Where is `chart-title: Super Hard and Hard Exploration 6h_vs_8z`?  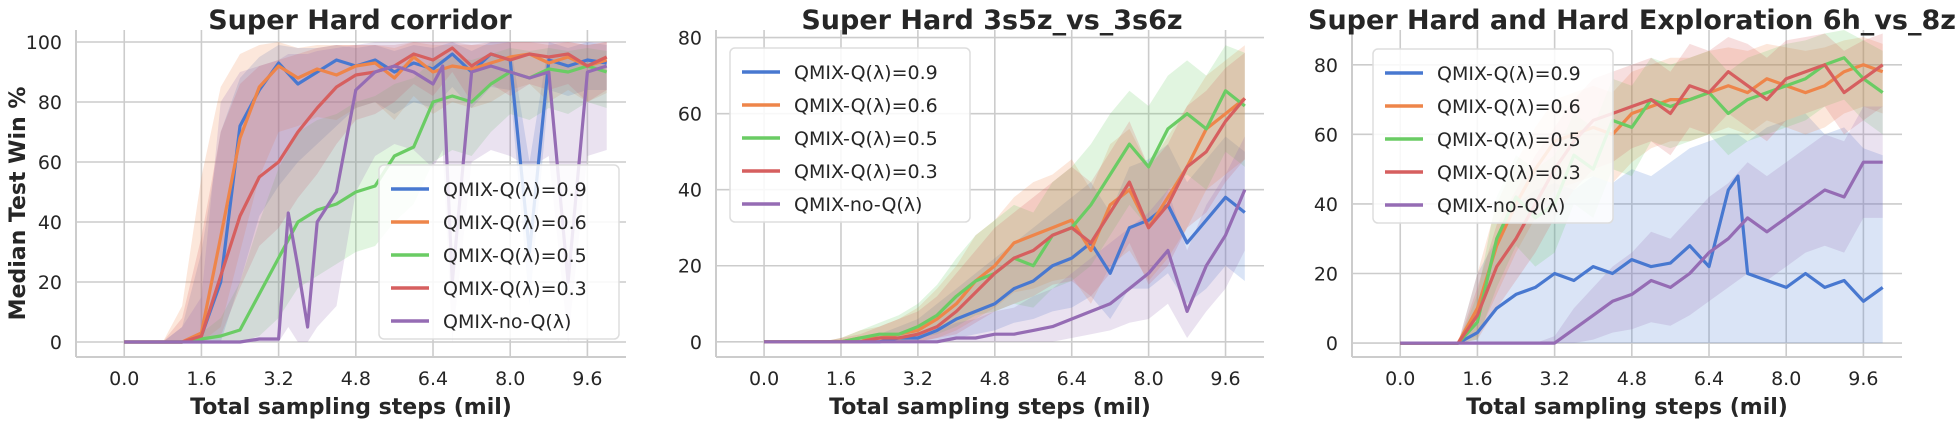 chart-title: Super Hard and Hard Exploration 6h_vs_8z is located at coordinates (1632, 20).